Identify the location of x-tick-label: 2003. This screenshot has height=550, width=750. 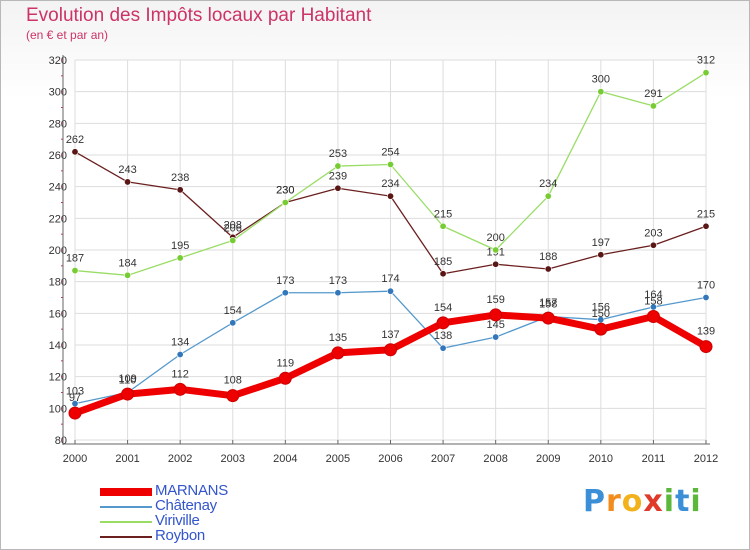
(233, 459).